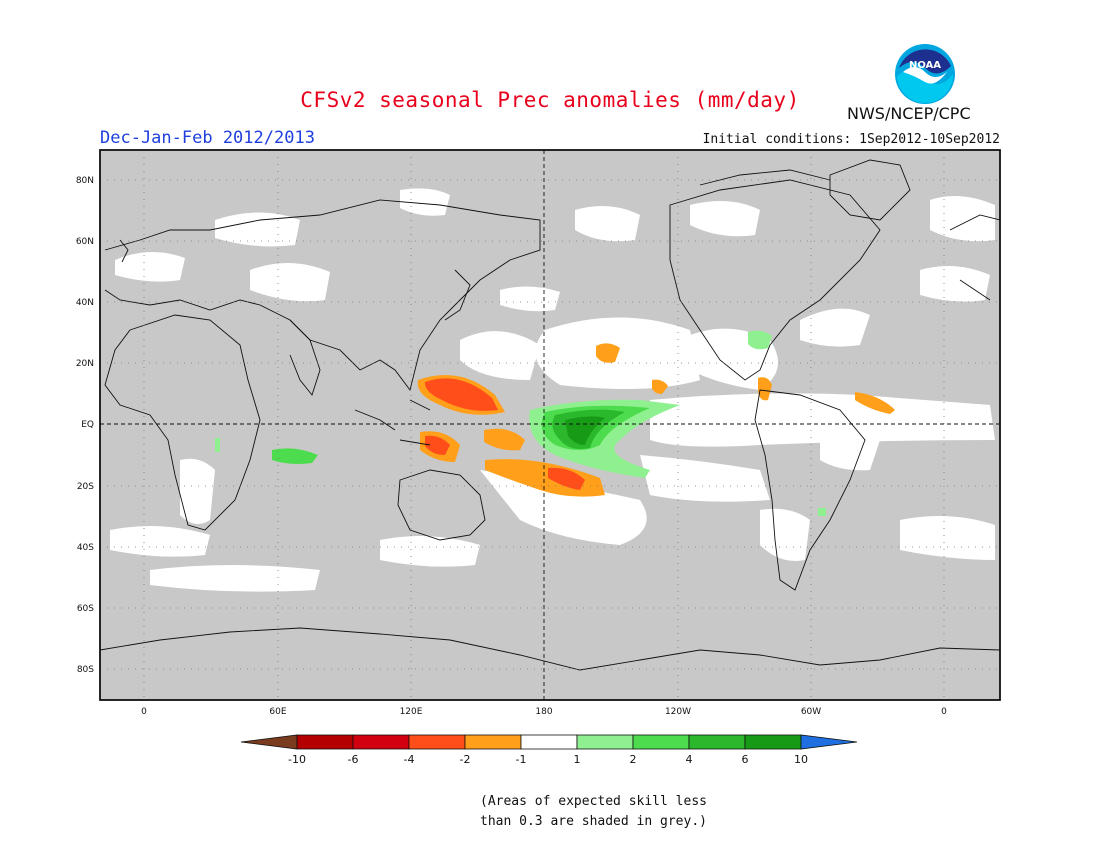 This screenshot has width=1100, height=850. I want to click on logo-text: NOAA, so click(925, 65).